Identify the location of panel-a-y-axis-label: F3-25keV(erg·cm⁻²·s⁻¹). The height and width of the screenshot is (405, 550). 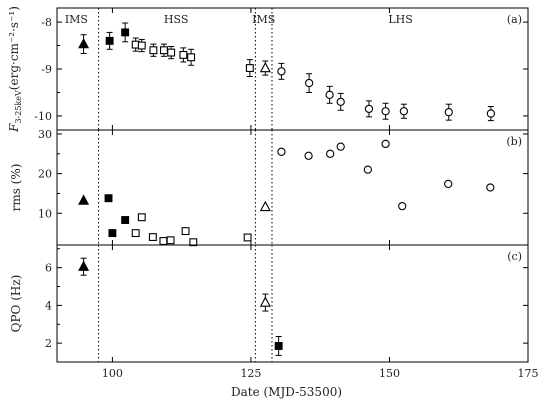
(15, 69).